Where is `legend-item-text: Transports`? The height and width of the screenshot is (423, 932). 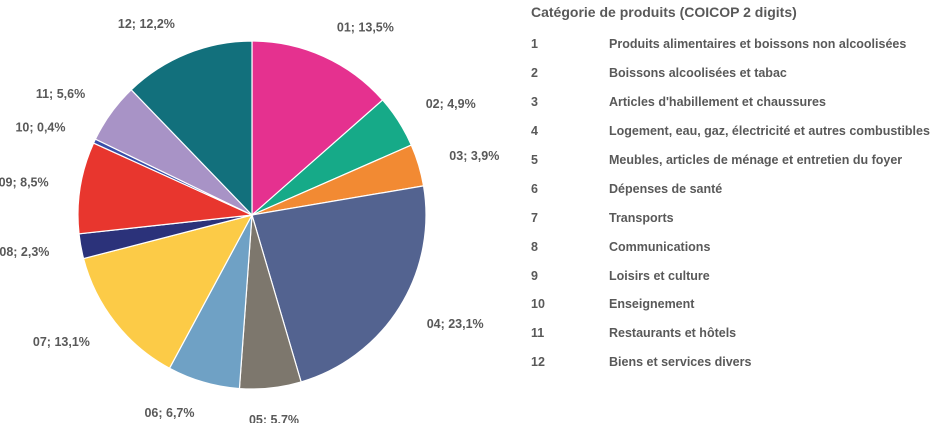
legend-item-text: Transports is located at coordinates (641, 217).